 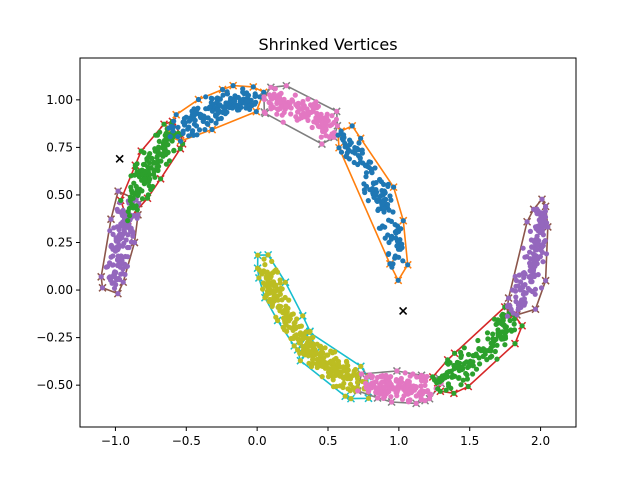 What do you see at coordinates (540, 441) in the screenshot?
I see `x-tick-label: 2.0` at bounding box center [540, 441].